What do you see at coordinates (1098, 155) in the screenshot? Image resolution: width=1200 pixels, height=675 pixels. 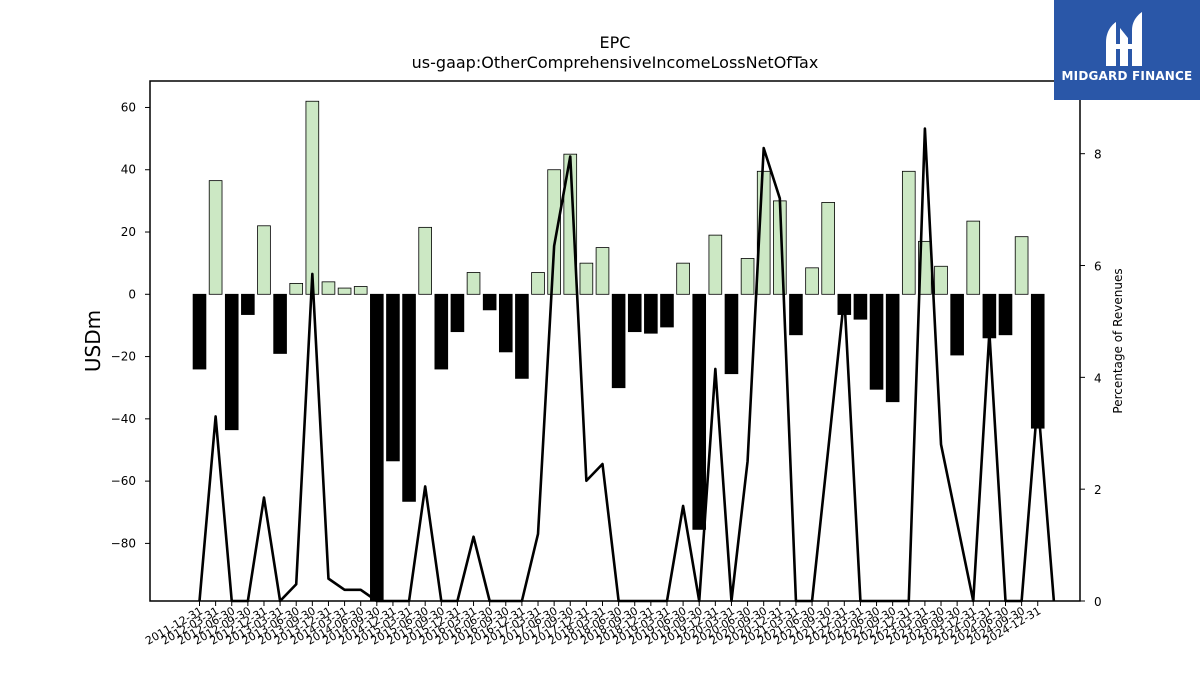 I see `y2-tick-label: 8` at bounding box center [1098, 155].